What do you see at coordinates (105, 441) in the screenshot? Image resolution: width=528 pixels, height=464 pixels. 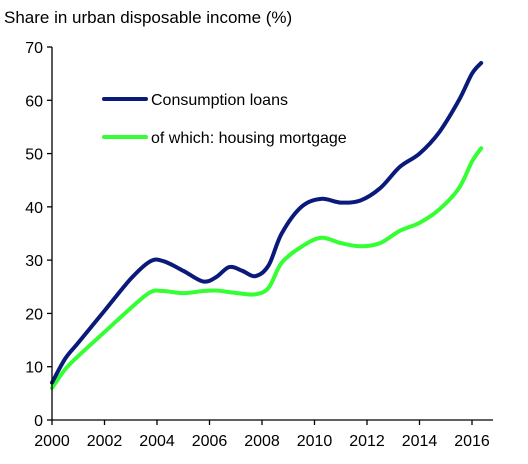 I see `x-tick-label: 2002` at bounding box center [105, 441].